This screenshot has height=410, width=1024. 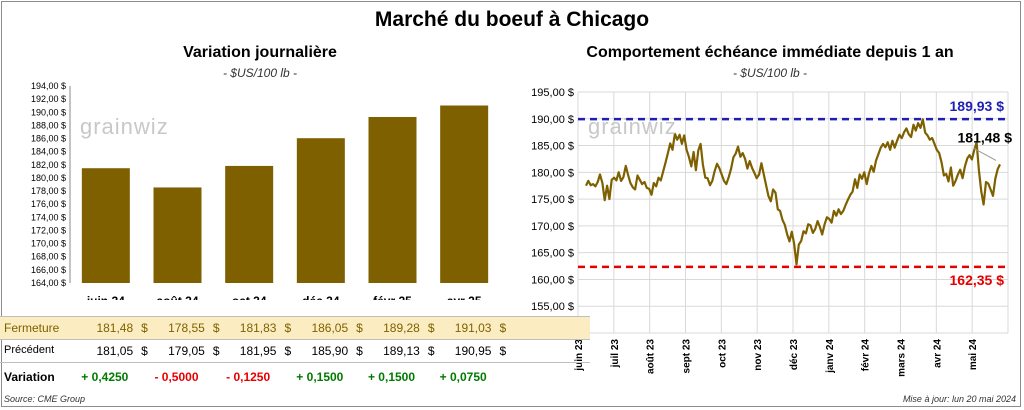 I want to click on x-tick-label: déc 23, so click(x=794, y=355).